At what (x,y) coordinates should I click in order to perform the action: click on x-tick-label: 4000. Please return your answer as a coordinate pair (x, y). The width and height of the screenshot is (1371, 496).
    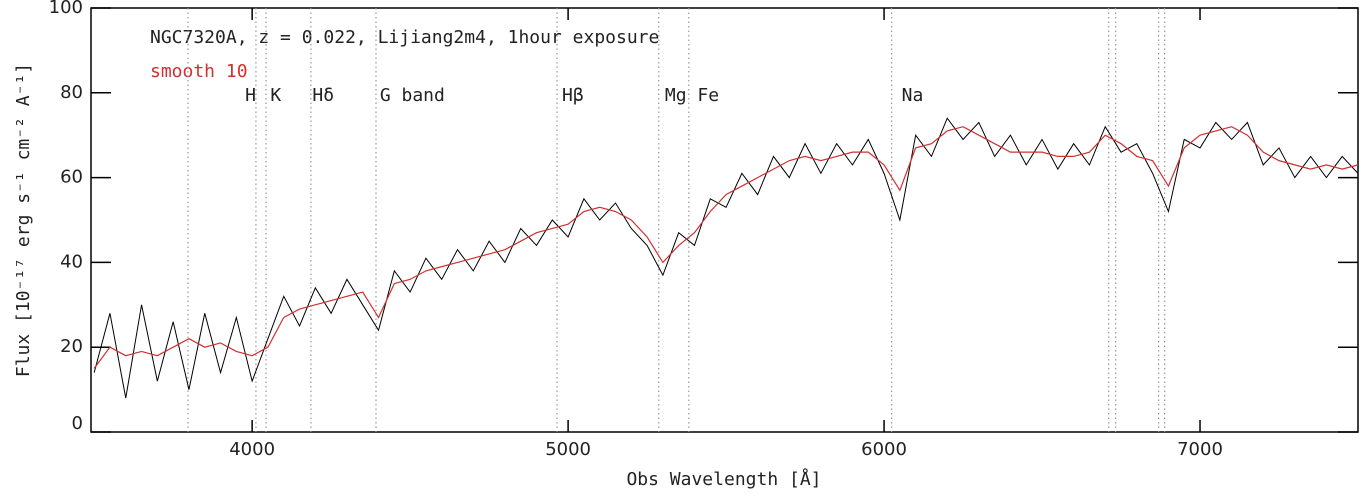
    Looking at the image, I should click on (252, 449).